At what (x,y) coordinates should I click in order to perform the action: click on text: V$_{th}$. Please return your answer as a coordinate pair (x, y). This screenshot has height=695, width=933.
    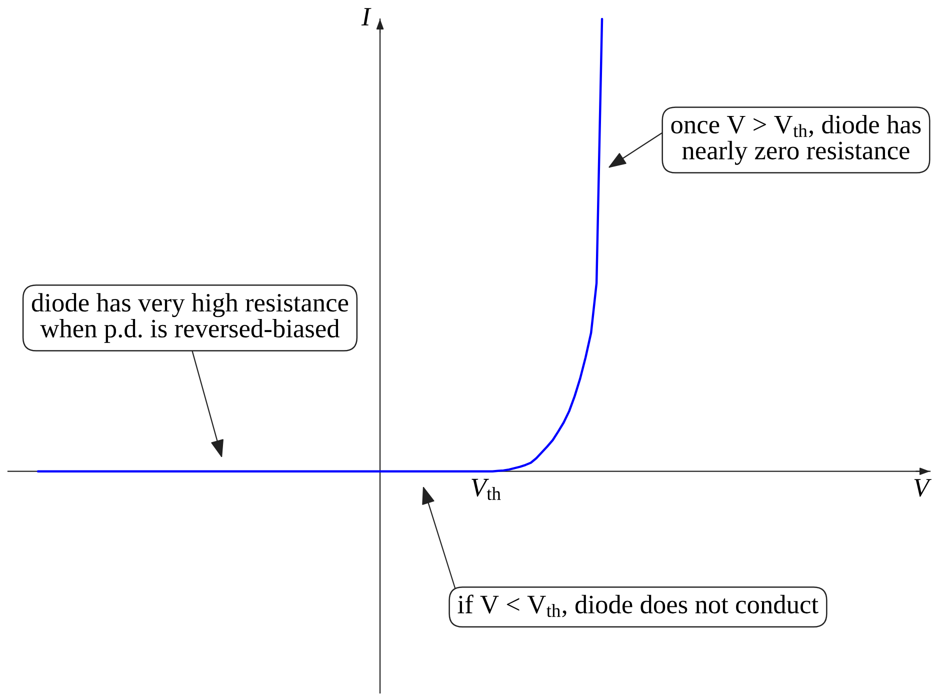
    Looking at the image, I should click on (486, 489).